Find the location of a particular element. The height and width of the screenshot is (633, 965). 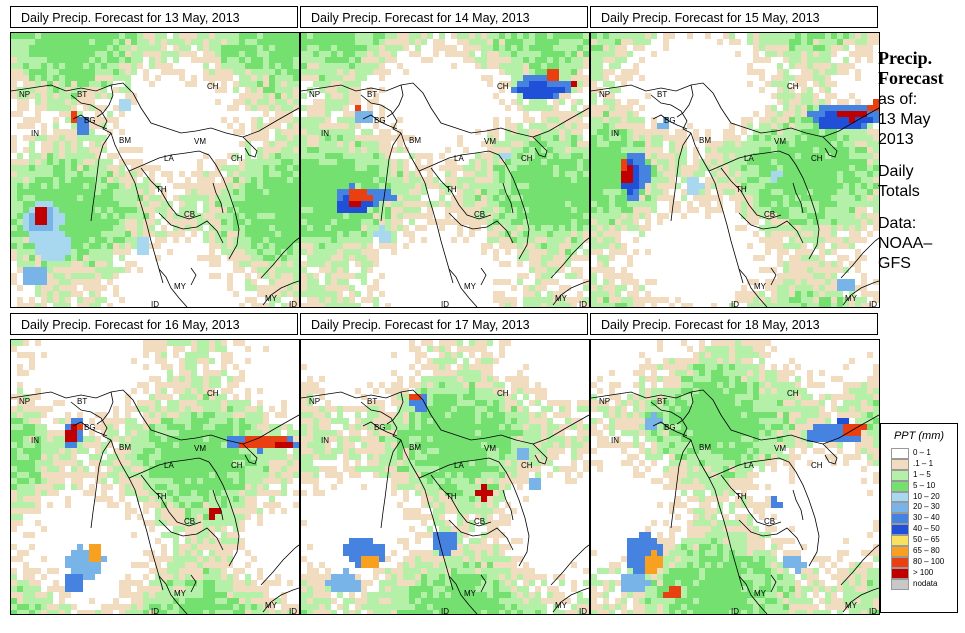

precip-map: NP BT BG IN CH BM VM LA CH TH CB MY ID MY ID is located at coordinates (155, 477).